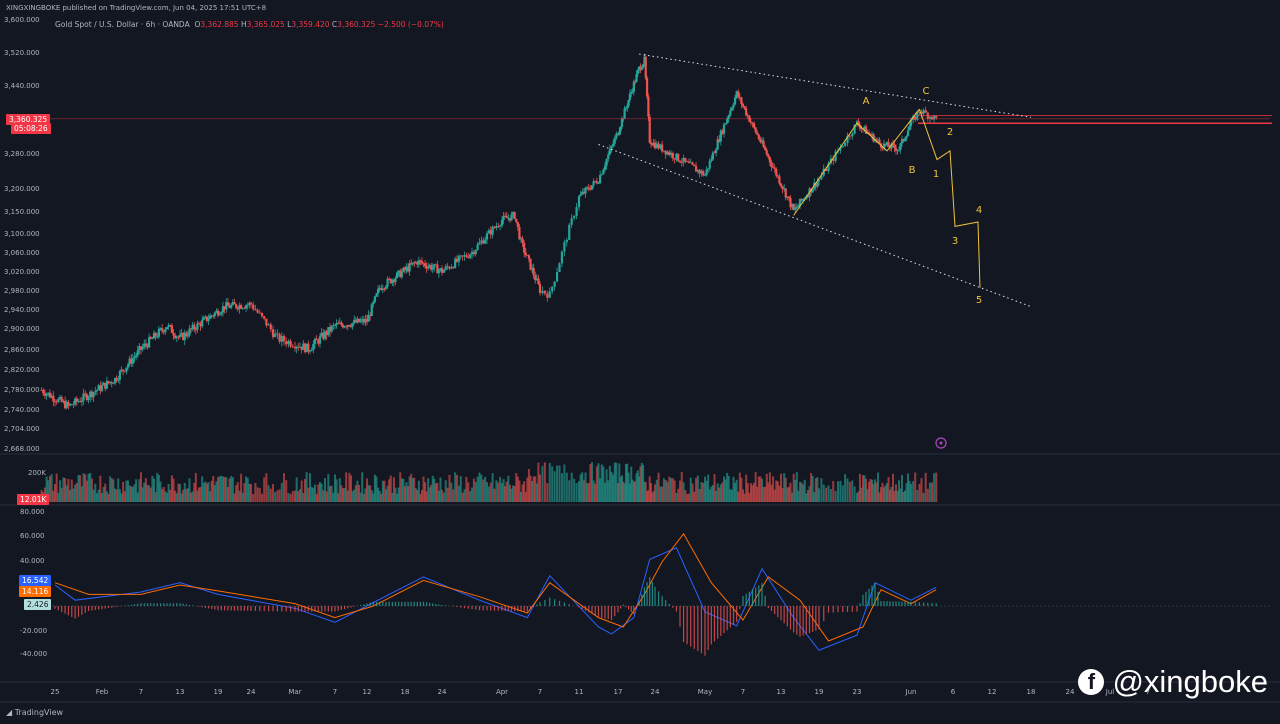 The width and height of the screenshot is (1280, 724). What do you see at coordinates (941, 443) in the screenshot?
I see `alert-icon-dot` at bounding box center [941, 443].